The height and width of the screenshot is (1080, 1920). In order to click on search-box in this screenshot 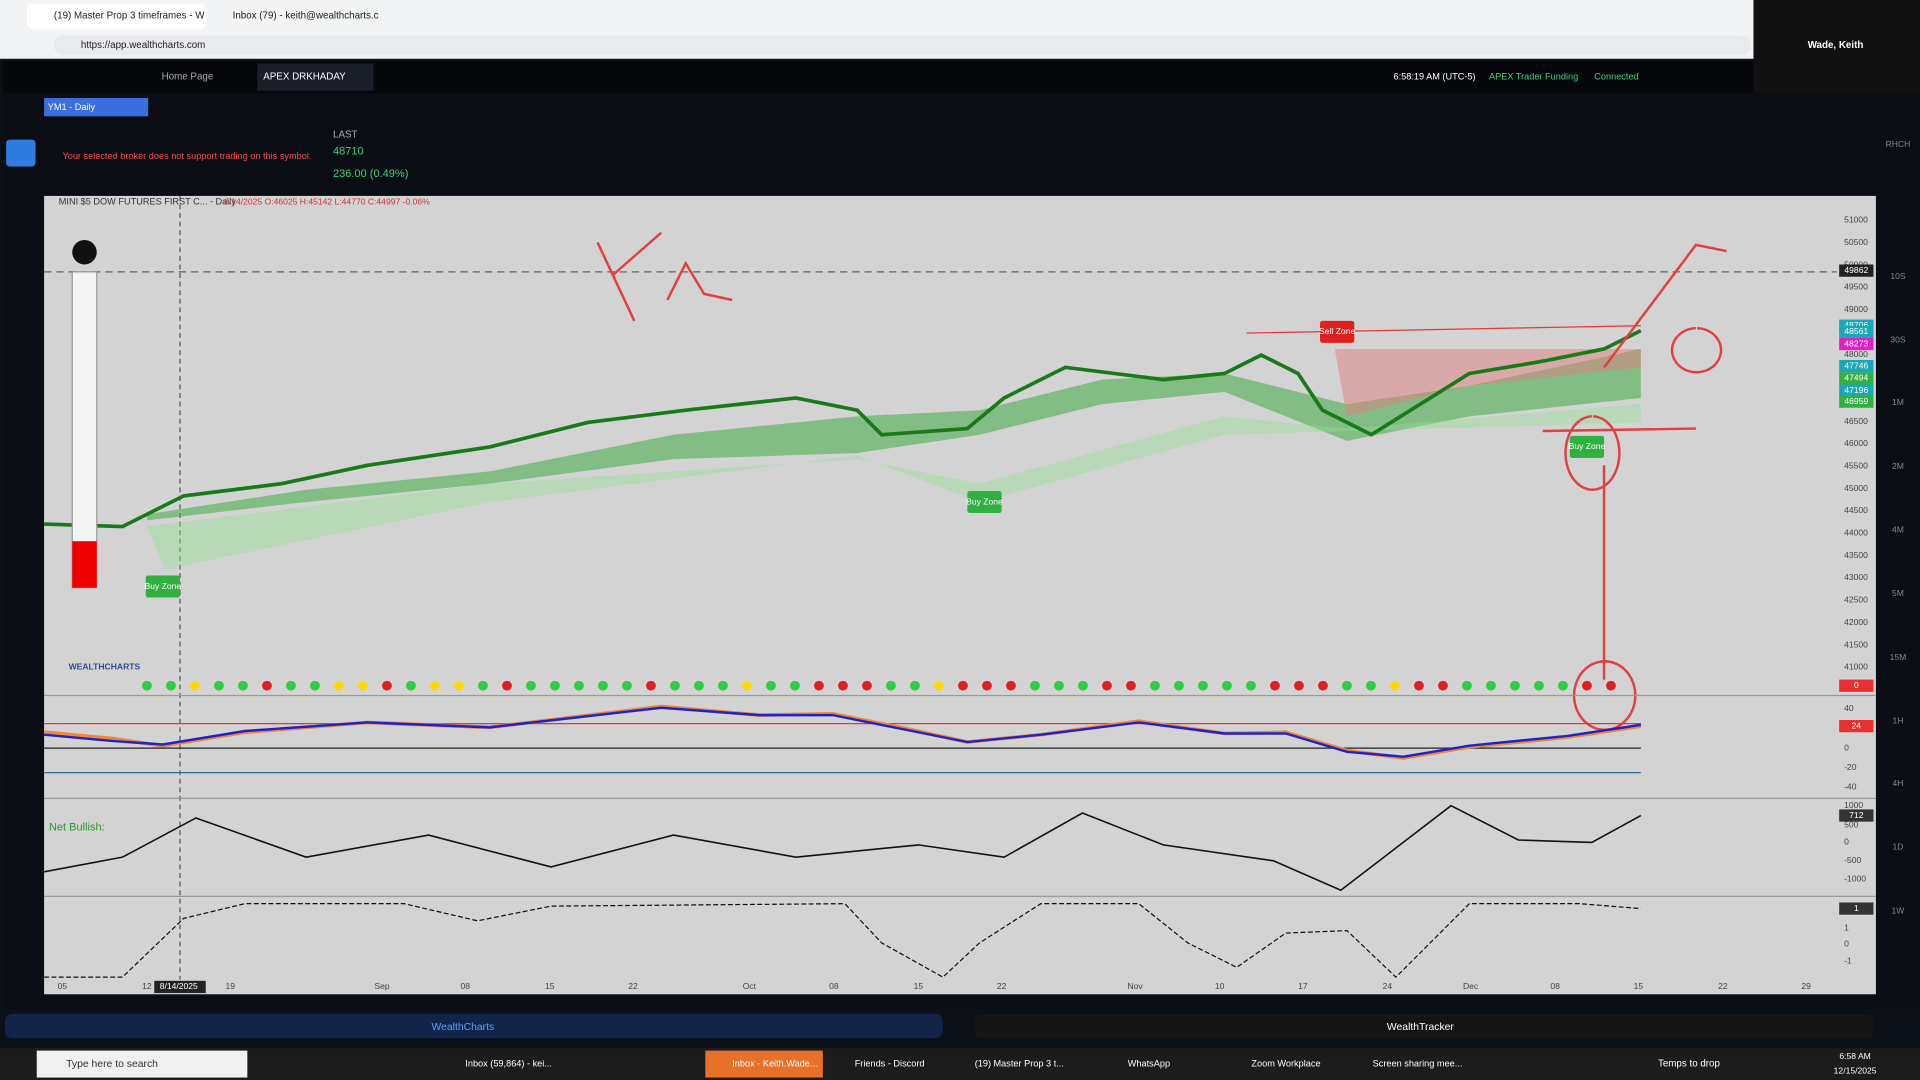, I will do `click(142, 1064)`.